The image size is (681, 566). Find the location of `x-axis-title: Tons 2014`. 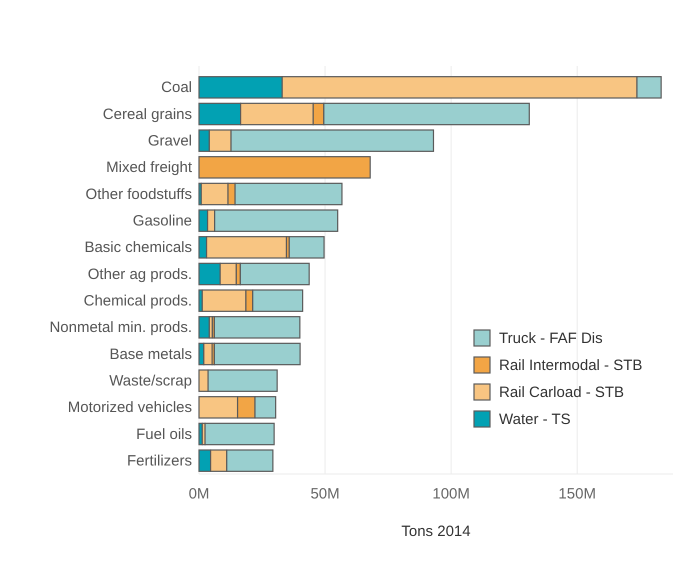

x-axis-title: Tons 2014 is located at coordinates (436, 531).